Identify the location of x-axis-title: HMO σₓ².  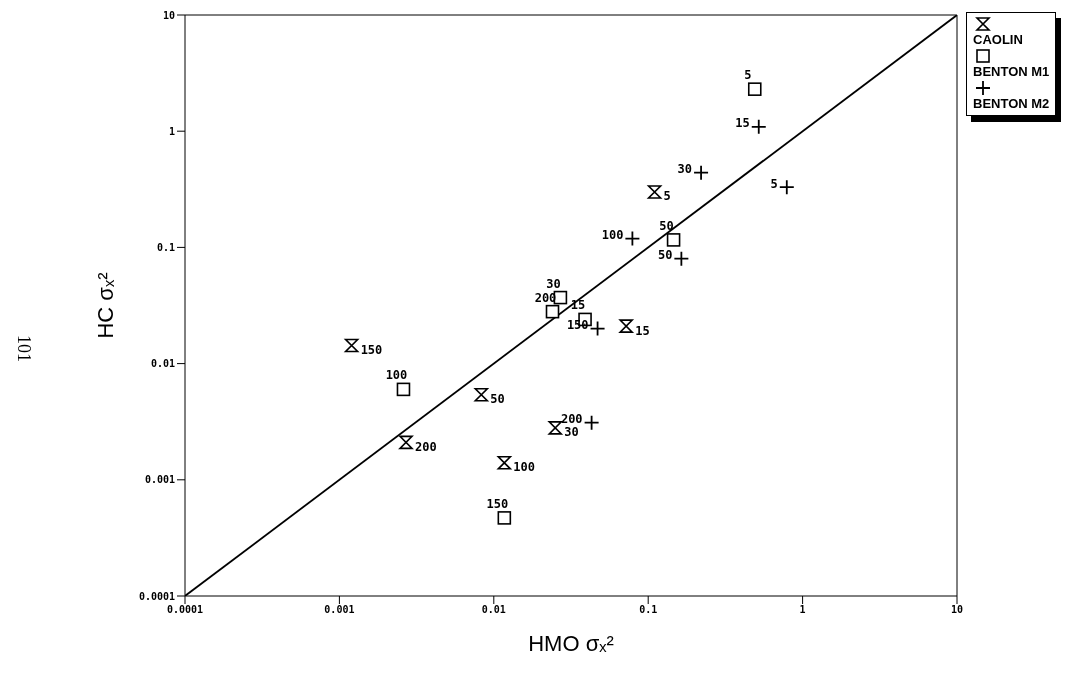
(571, 643).